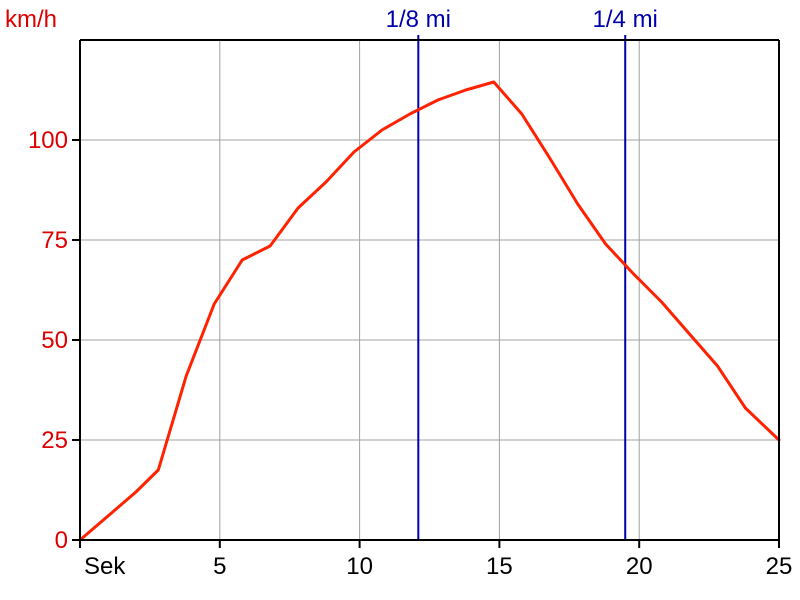 This screenshot has width=800, height=600. Describe the element at coordinates (418, 19) in the screenshot. I see `marker-label-0: 1/8 mi` at that location.